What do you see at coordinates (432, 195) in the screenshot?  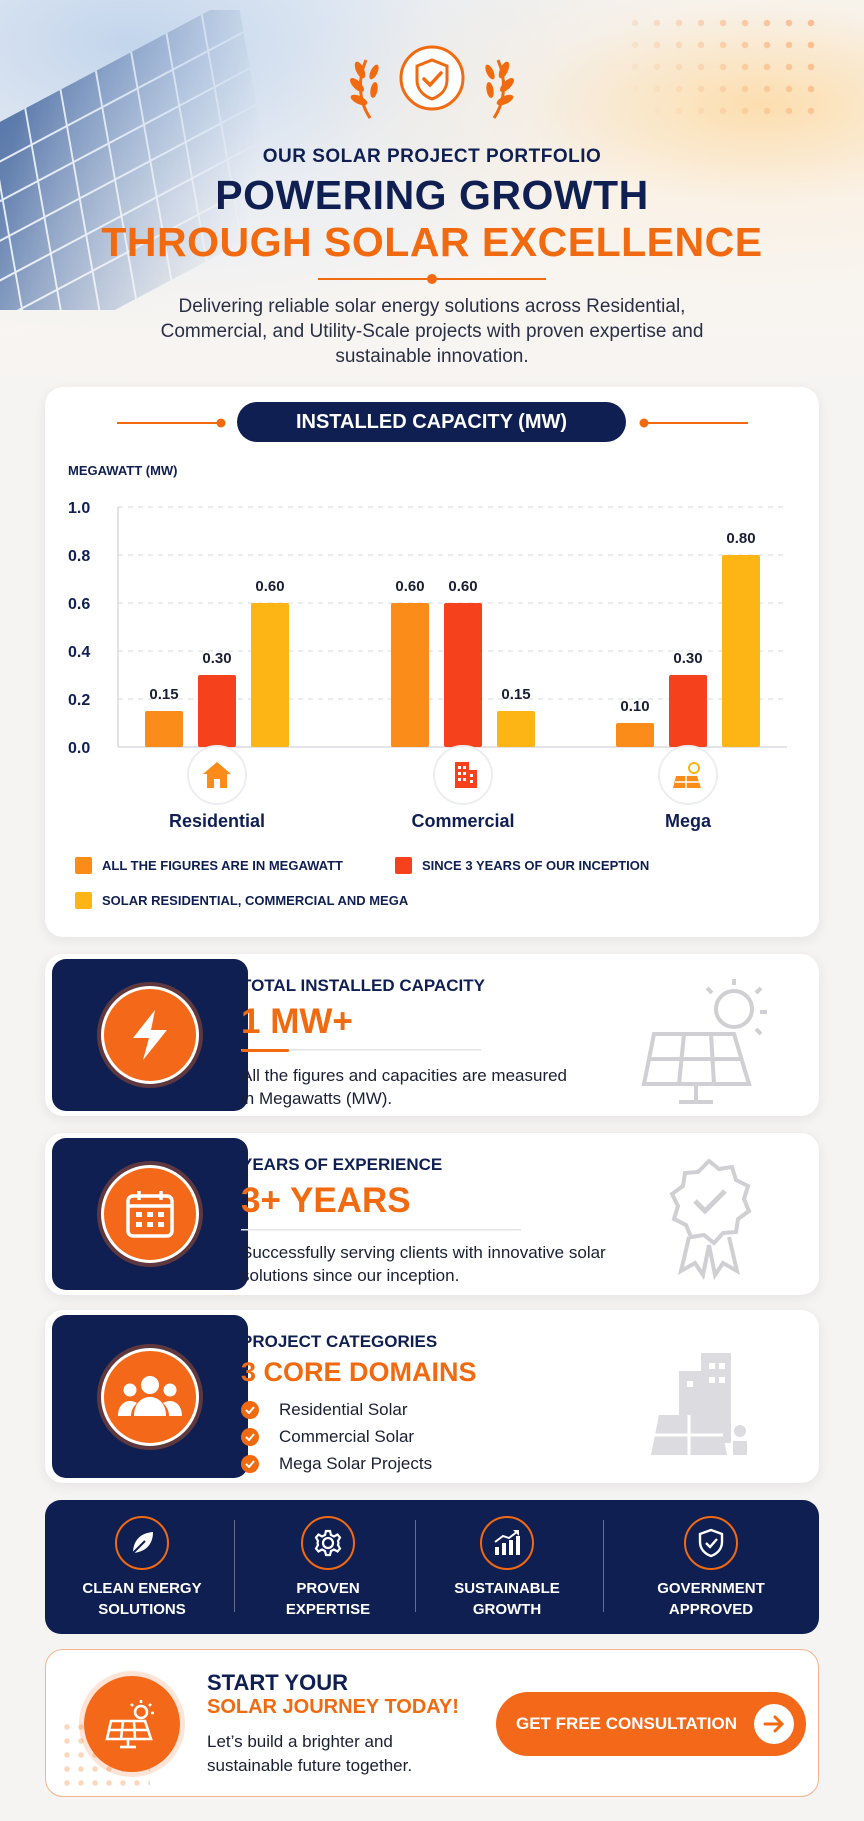 I see `page-title: POWERING GROWTH` at bounding box center [432, 195].